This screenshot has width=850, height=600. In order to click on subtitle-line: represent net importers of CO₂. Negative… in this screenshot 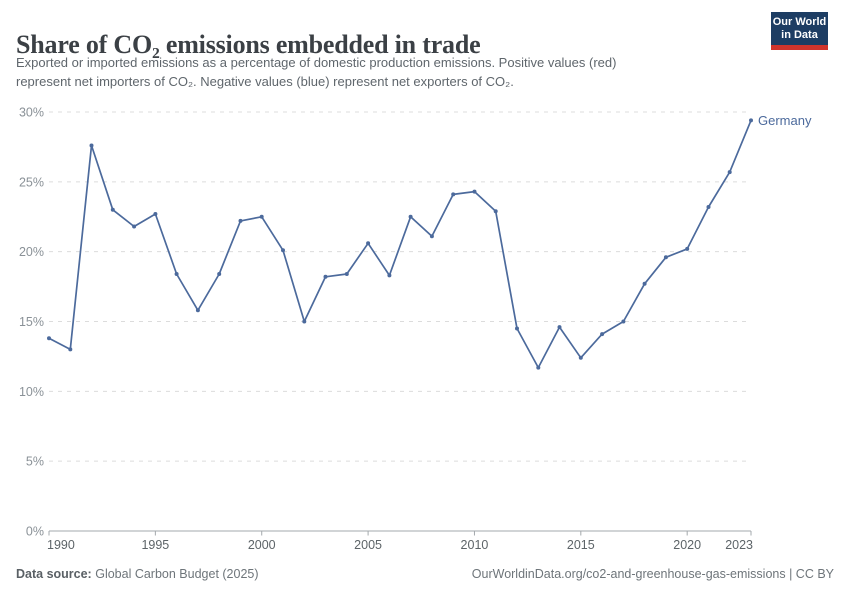, I will do `click(265, 81)`.